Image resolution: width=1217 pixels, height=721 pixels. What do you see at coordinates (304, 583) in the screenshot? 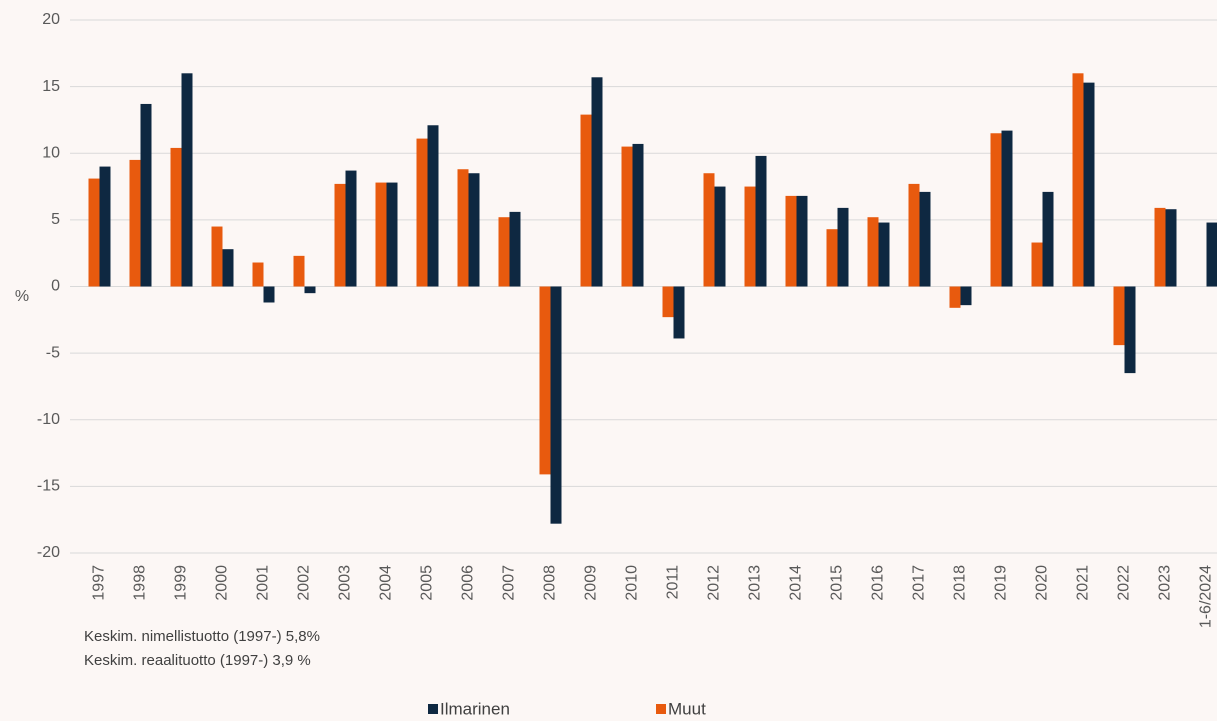
I see `x-tick-label: 2002` at bounding box center [304, 583].